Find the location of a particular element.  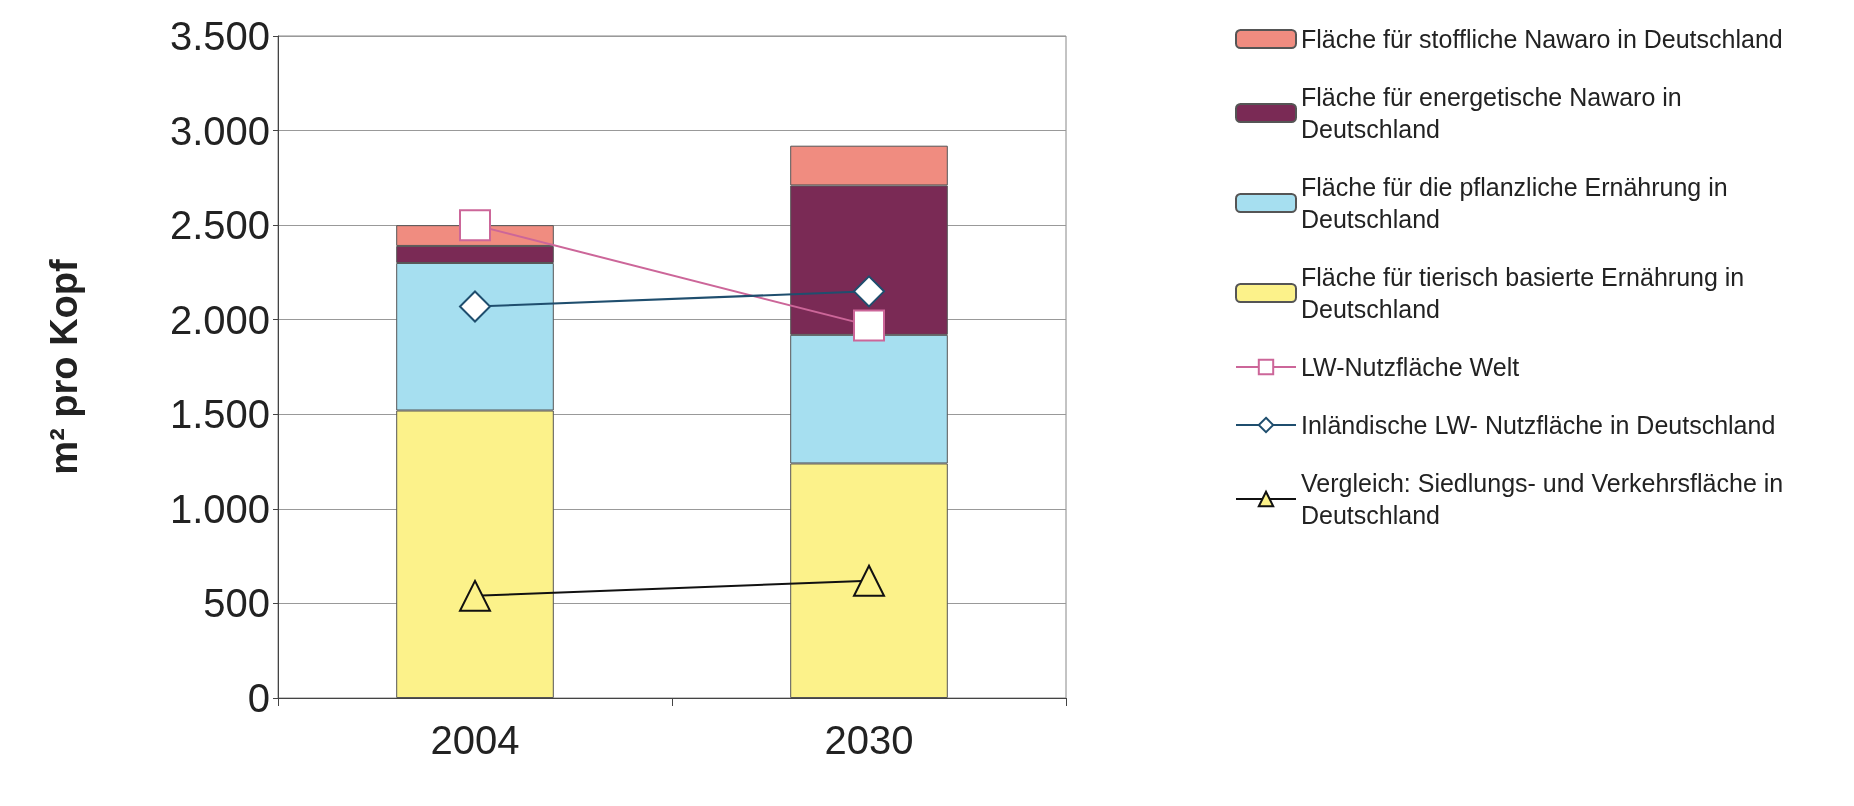

legend-label: Inländische LW- Nutzfläche in Deutschland is located at coordinates (1538, 425).